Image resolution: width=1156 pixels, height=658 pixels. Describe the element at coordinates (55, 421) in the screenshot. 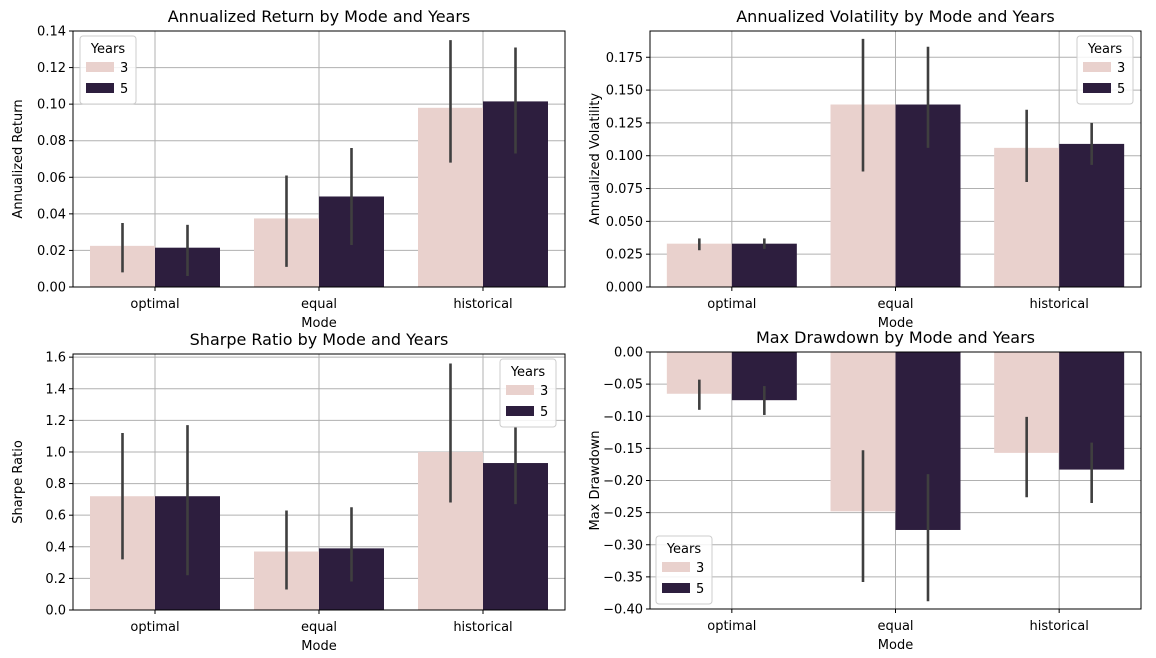

I see `y-tick-label: 1.2` at that location.